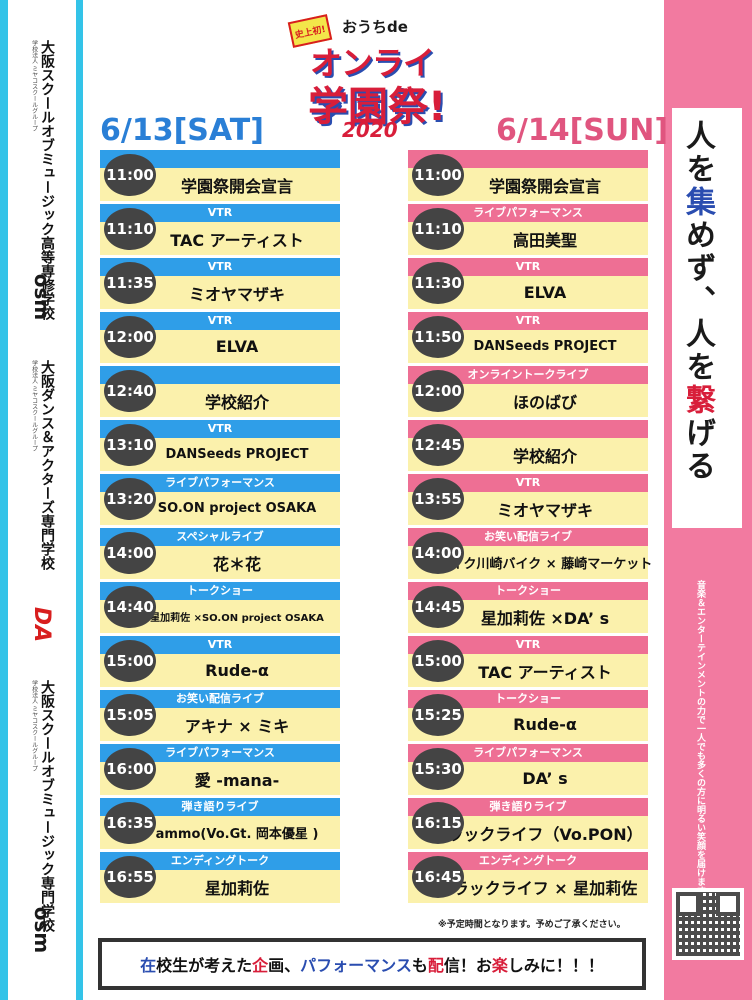 The width and height of the screenshot is (752, 1000). Describe the element at coordinates (46, 465) in the screenshot. I see `school-name: 大阪ダンス＆アクターズ専門学校` at that location.